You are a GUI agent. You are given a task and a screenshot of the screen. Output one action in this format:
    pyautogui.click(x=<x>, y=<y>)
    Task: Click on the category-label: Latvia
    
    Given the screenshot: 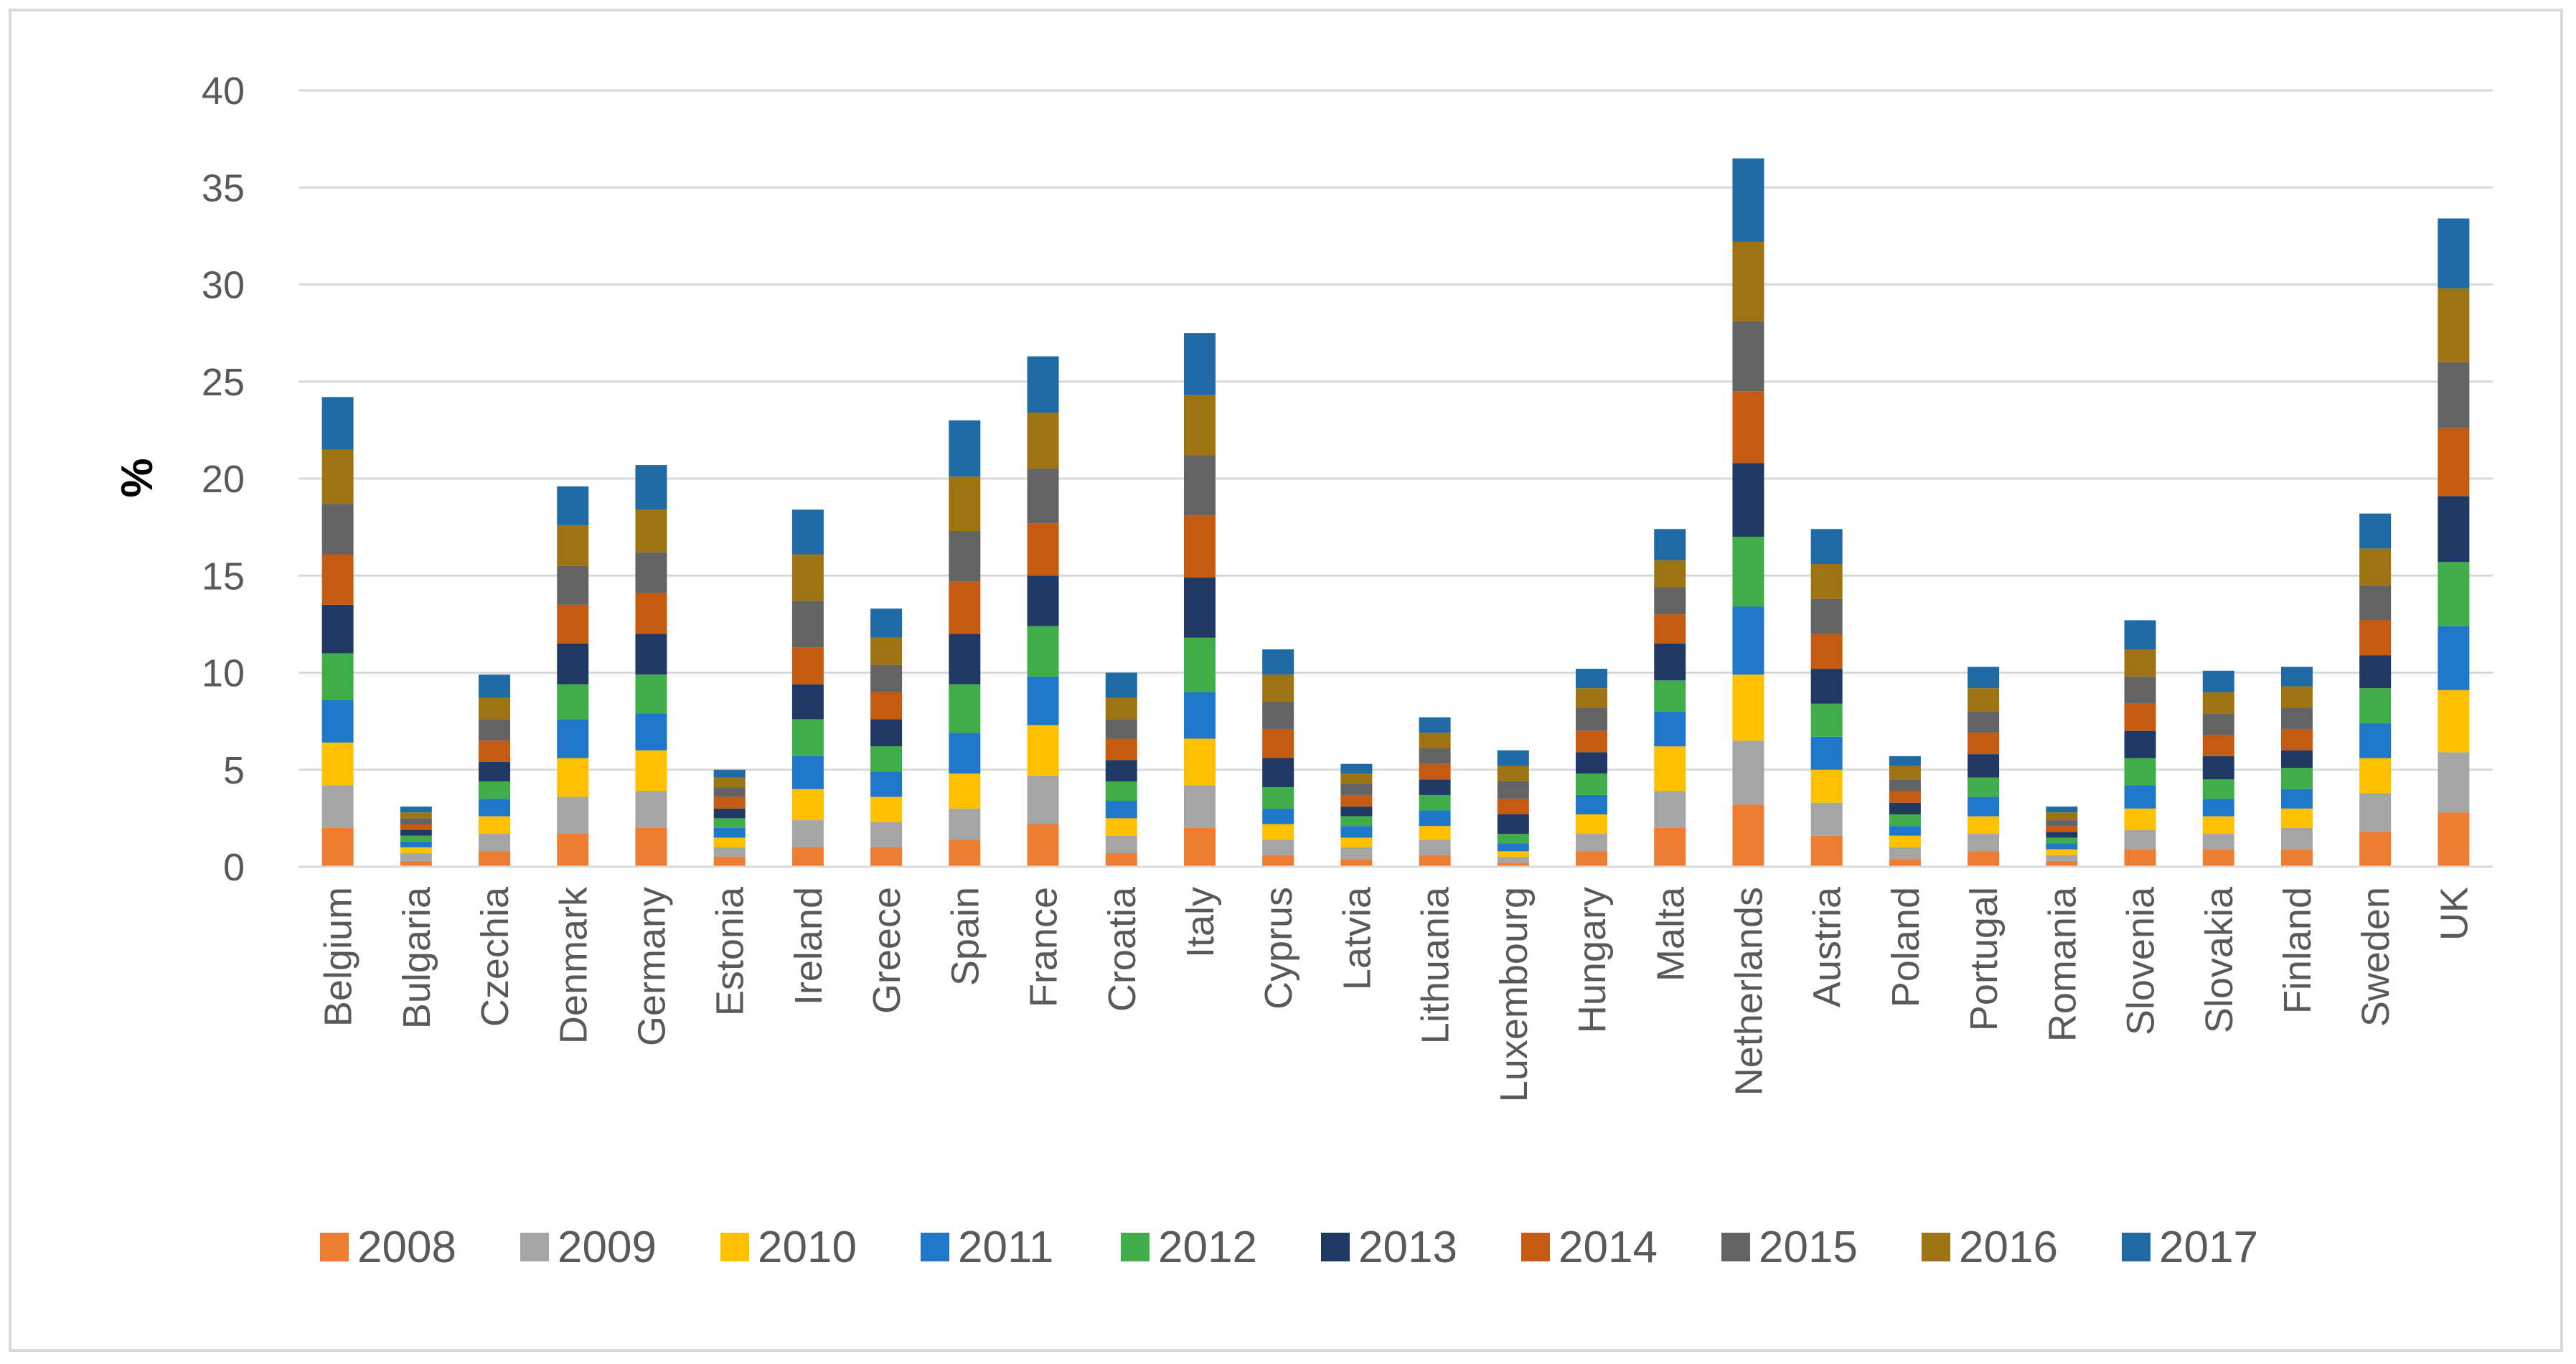 What is the action you would take?
    pyautogui.click(x=1356, y=938)
    